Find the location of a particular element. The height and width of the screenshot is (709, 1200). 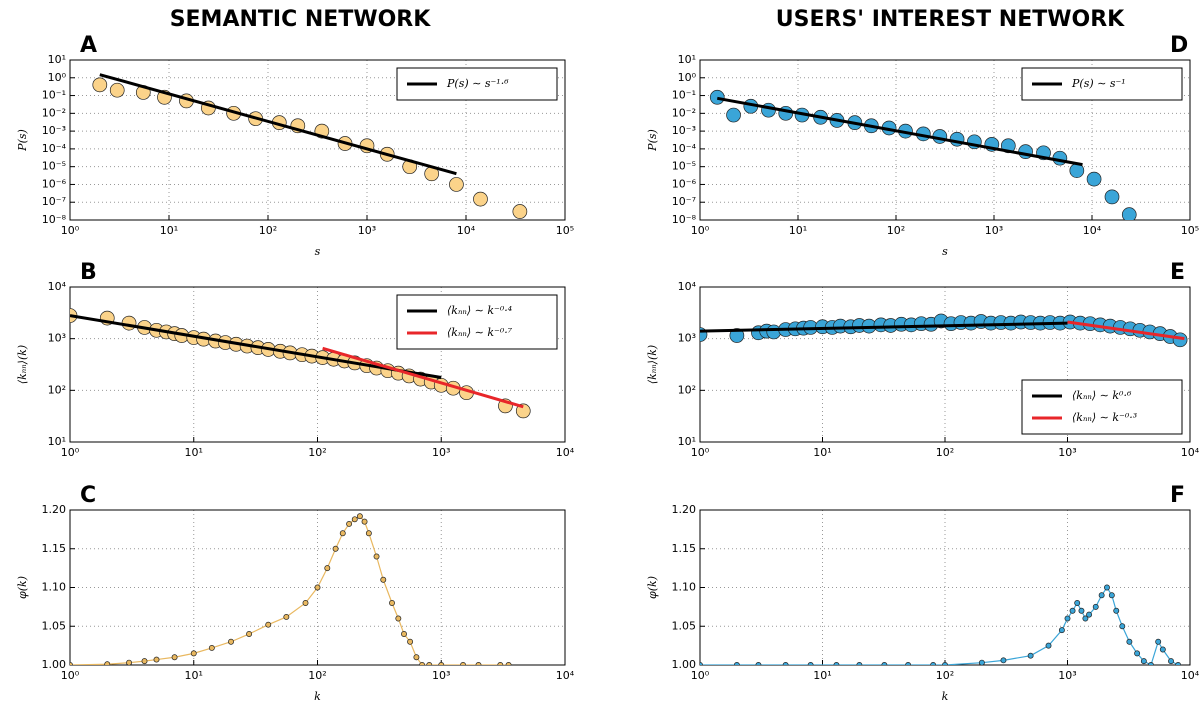

legend-label: ⟨kₙₙ⟩ ∼ k⁻⁰·⁷ is located at coordinates (480, 332).